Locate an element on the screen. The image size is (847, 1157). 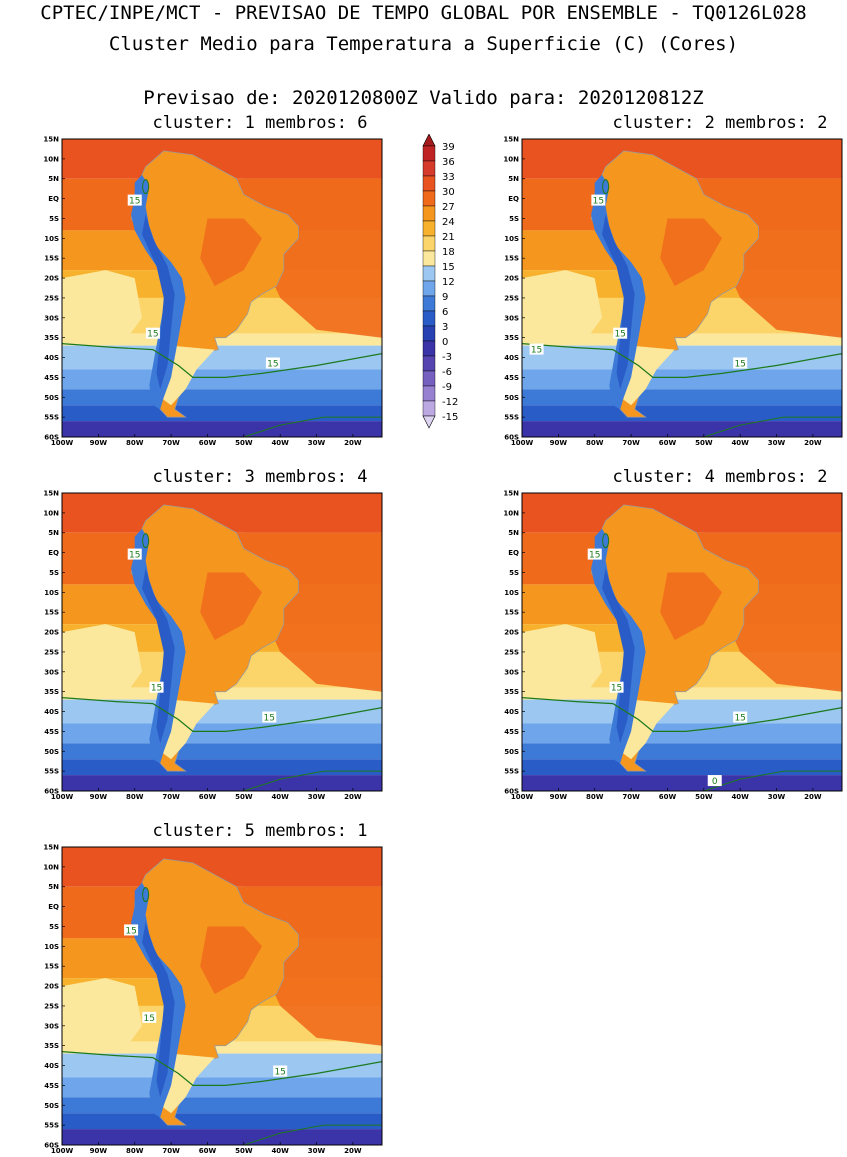
colorbar-label: -12 is located at coordinates (450, 402).